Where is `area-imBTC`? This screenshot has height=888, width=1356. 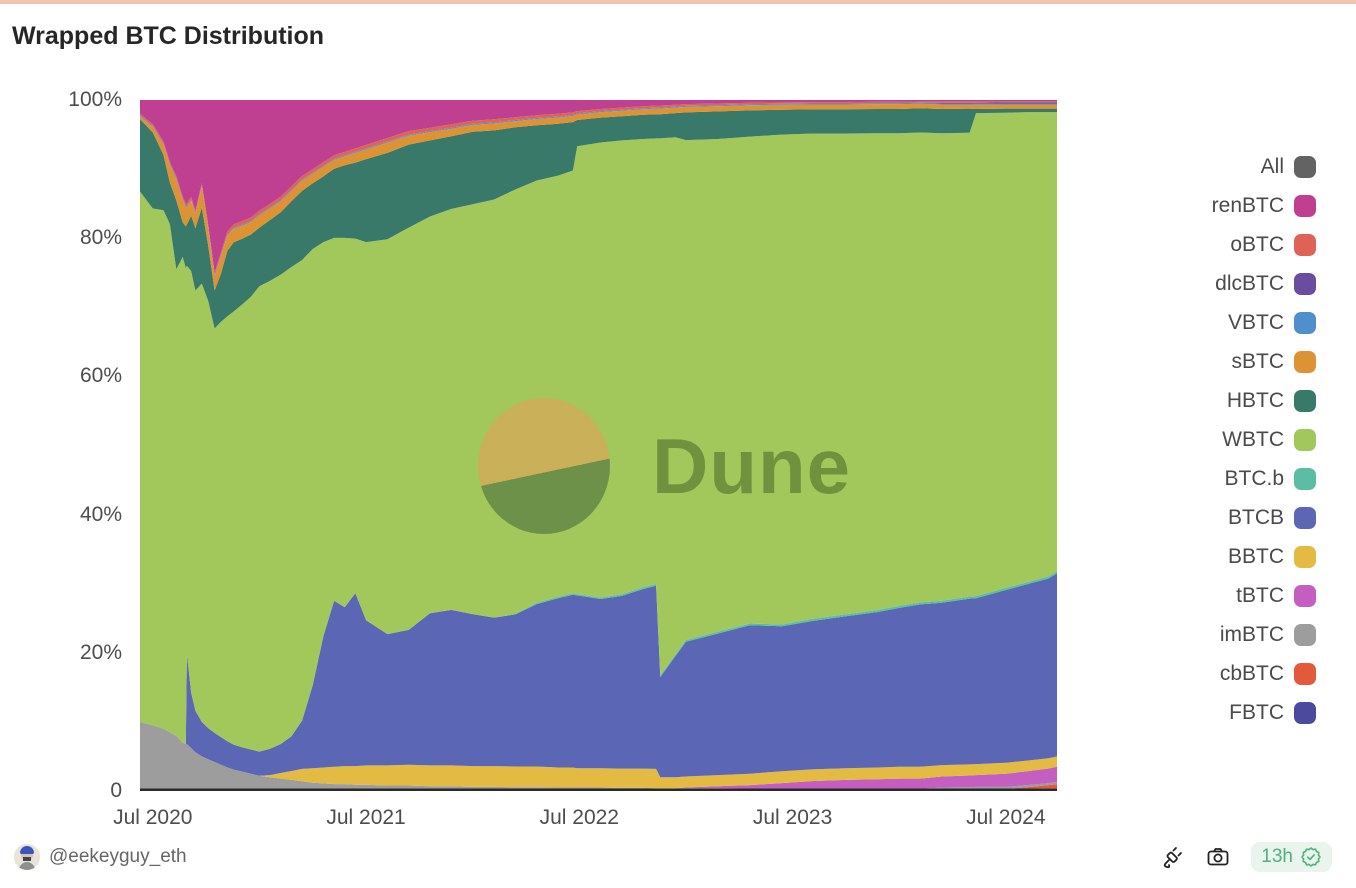 area-imBTC is located at coordinates (598, 756).